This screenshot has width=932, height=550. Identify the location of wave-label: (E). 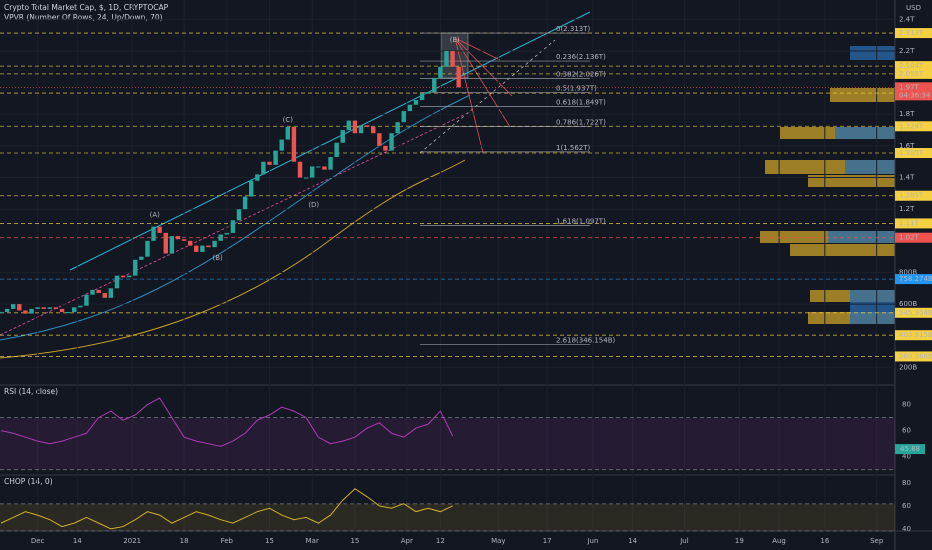
(455, 40).